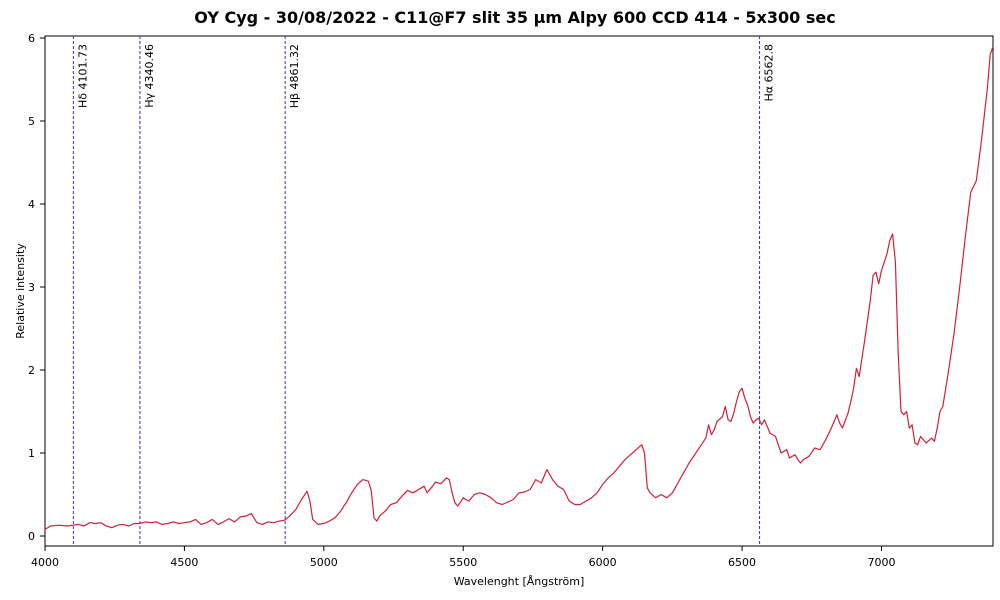 This screenshot has width=1000, height=600. I want to click on reference-line-label-0: Hδ 4101.73, so click(82, 76).